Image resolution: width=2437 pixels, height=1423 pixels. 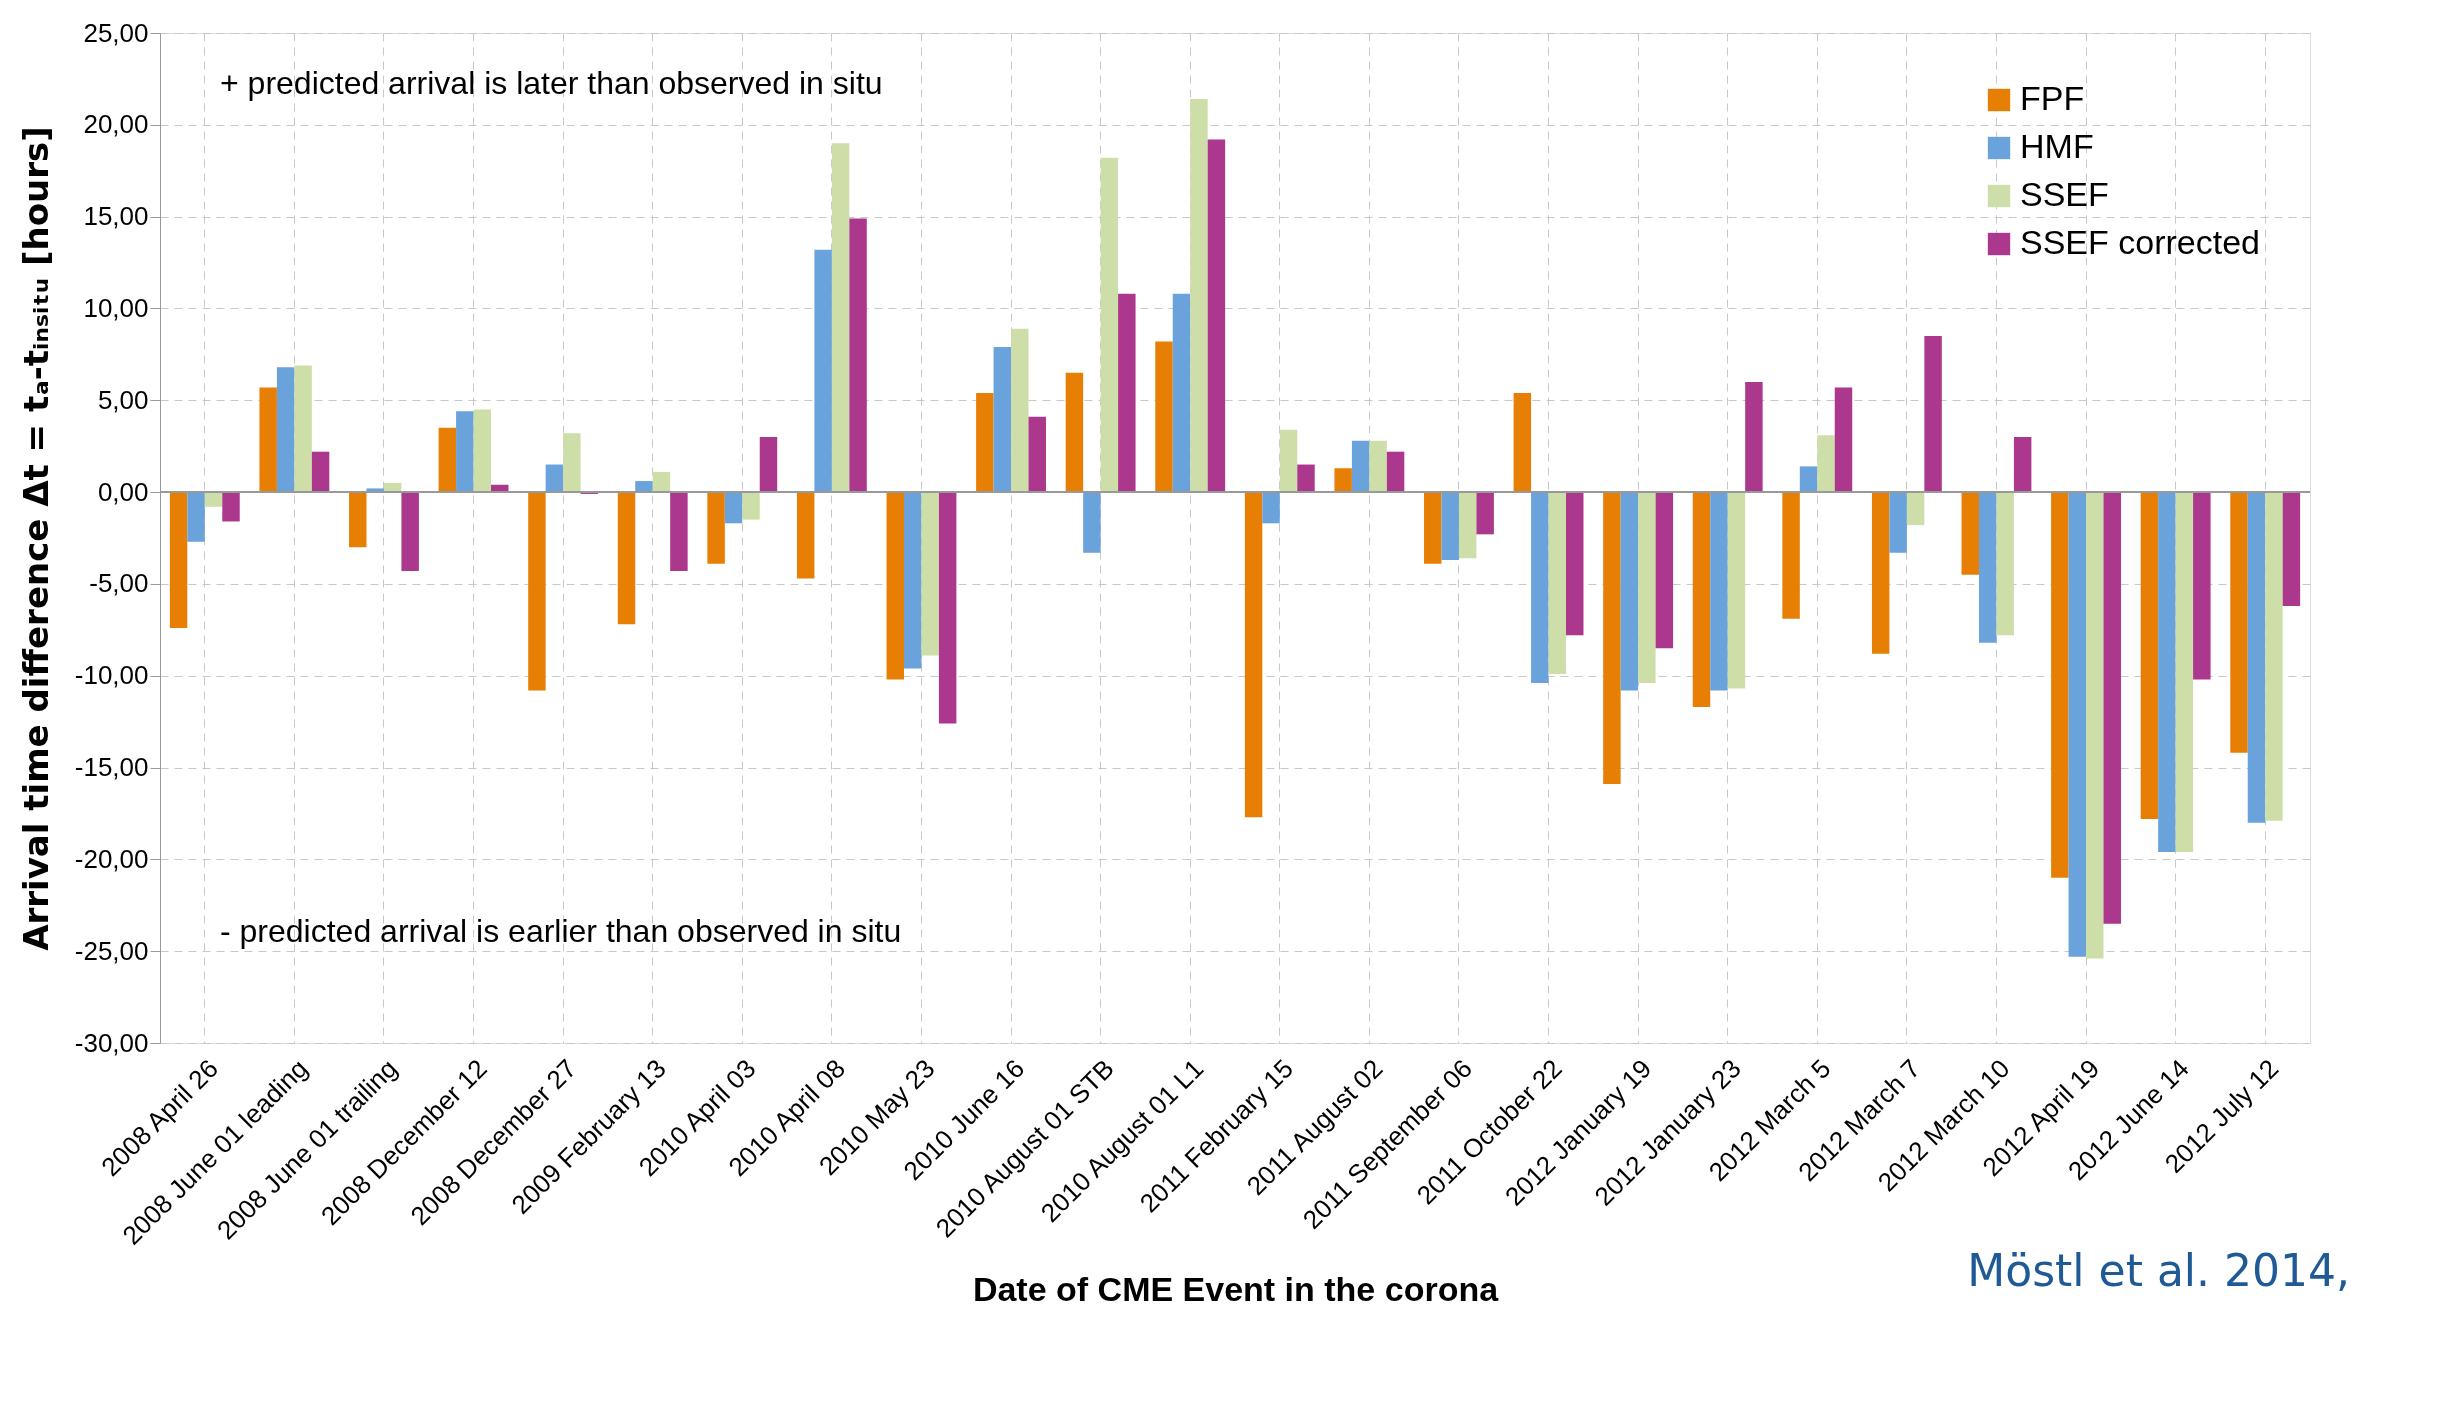 What do you see at coordinates (123, 491) in the screenshot?
I see `y-tick-label: 0,00` at bounding box center [123, 491].